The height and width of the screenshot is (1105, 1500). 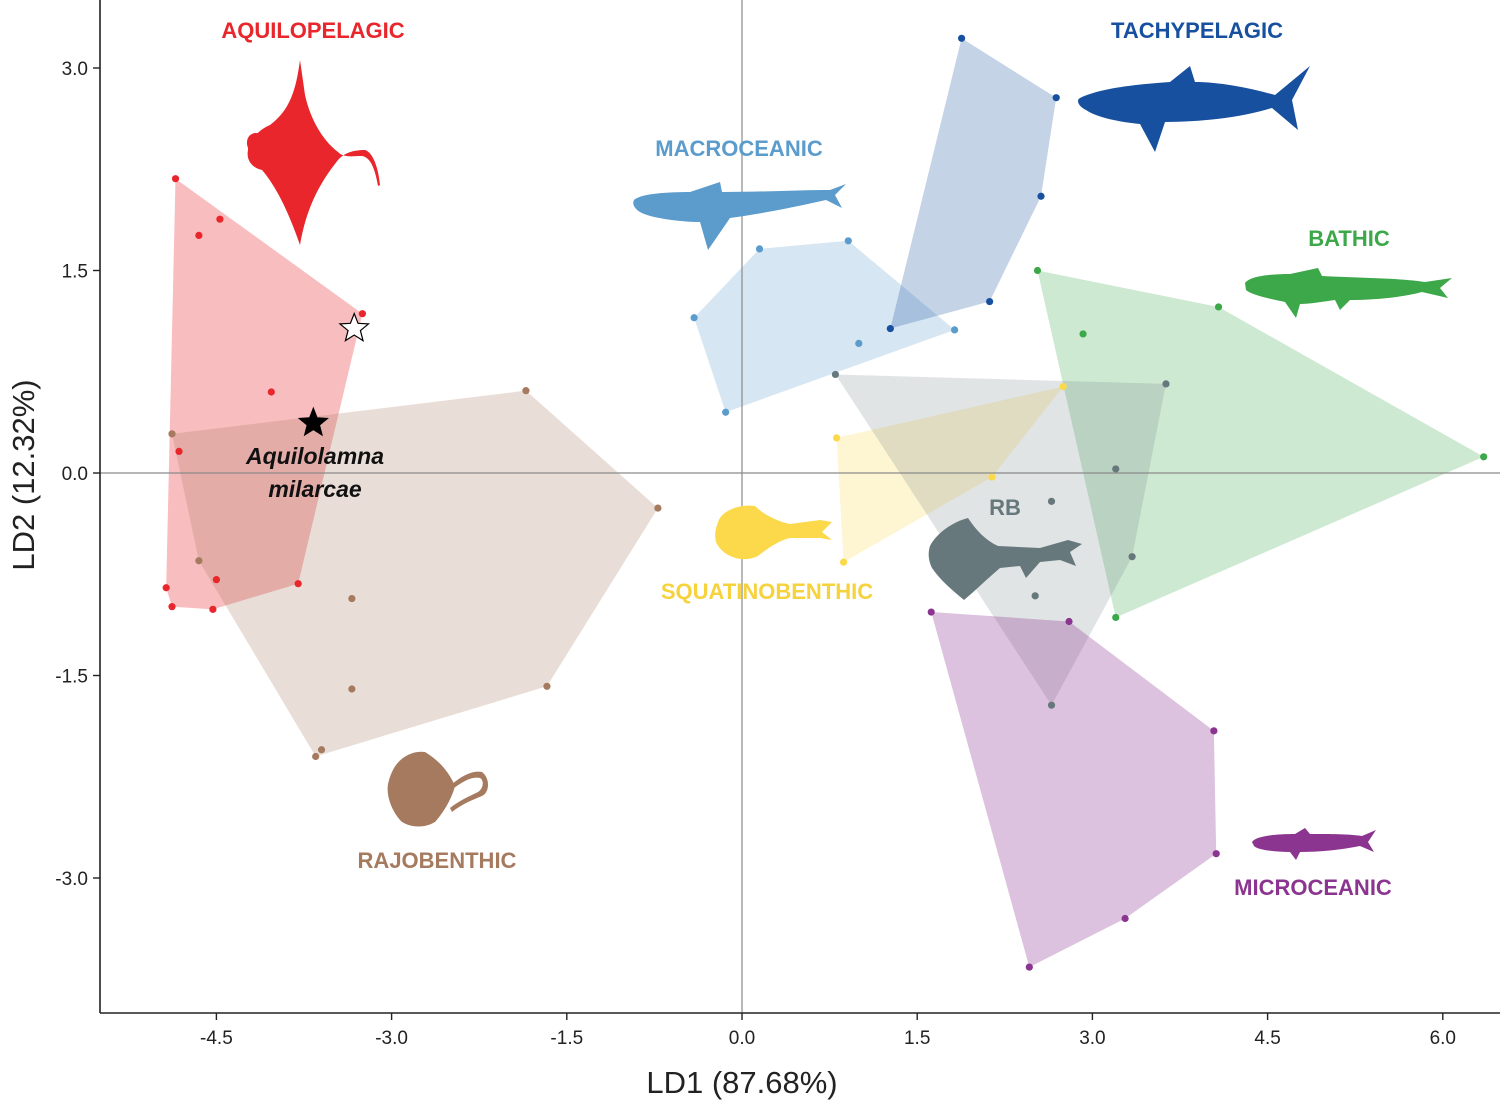 I want to click on label-bathic: BATHIC, so click(x=1349, y=238).